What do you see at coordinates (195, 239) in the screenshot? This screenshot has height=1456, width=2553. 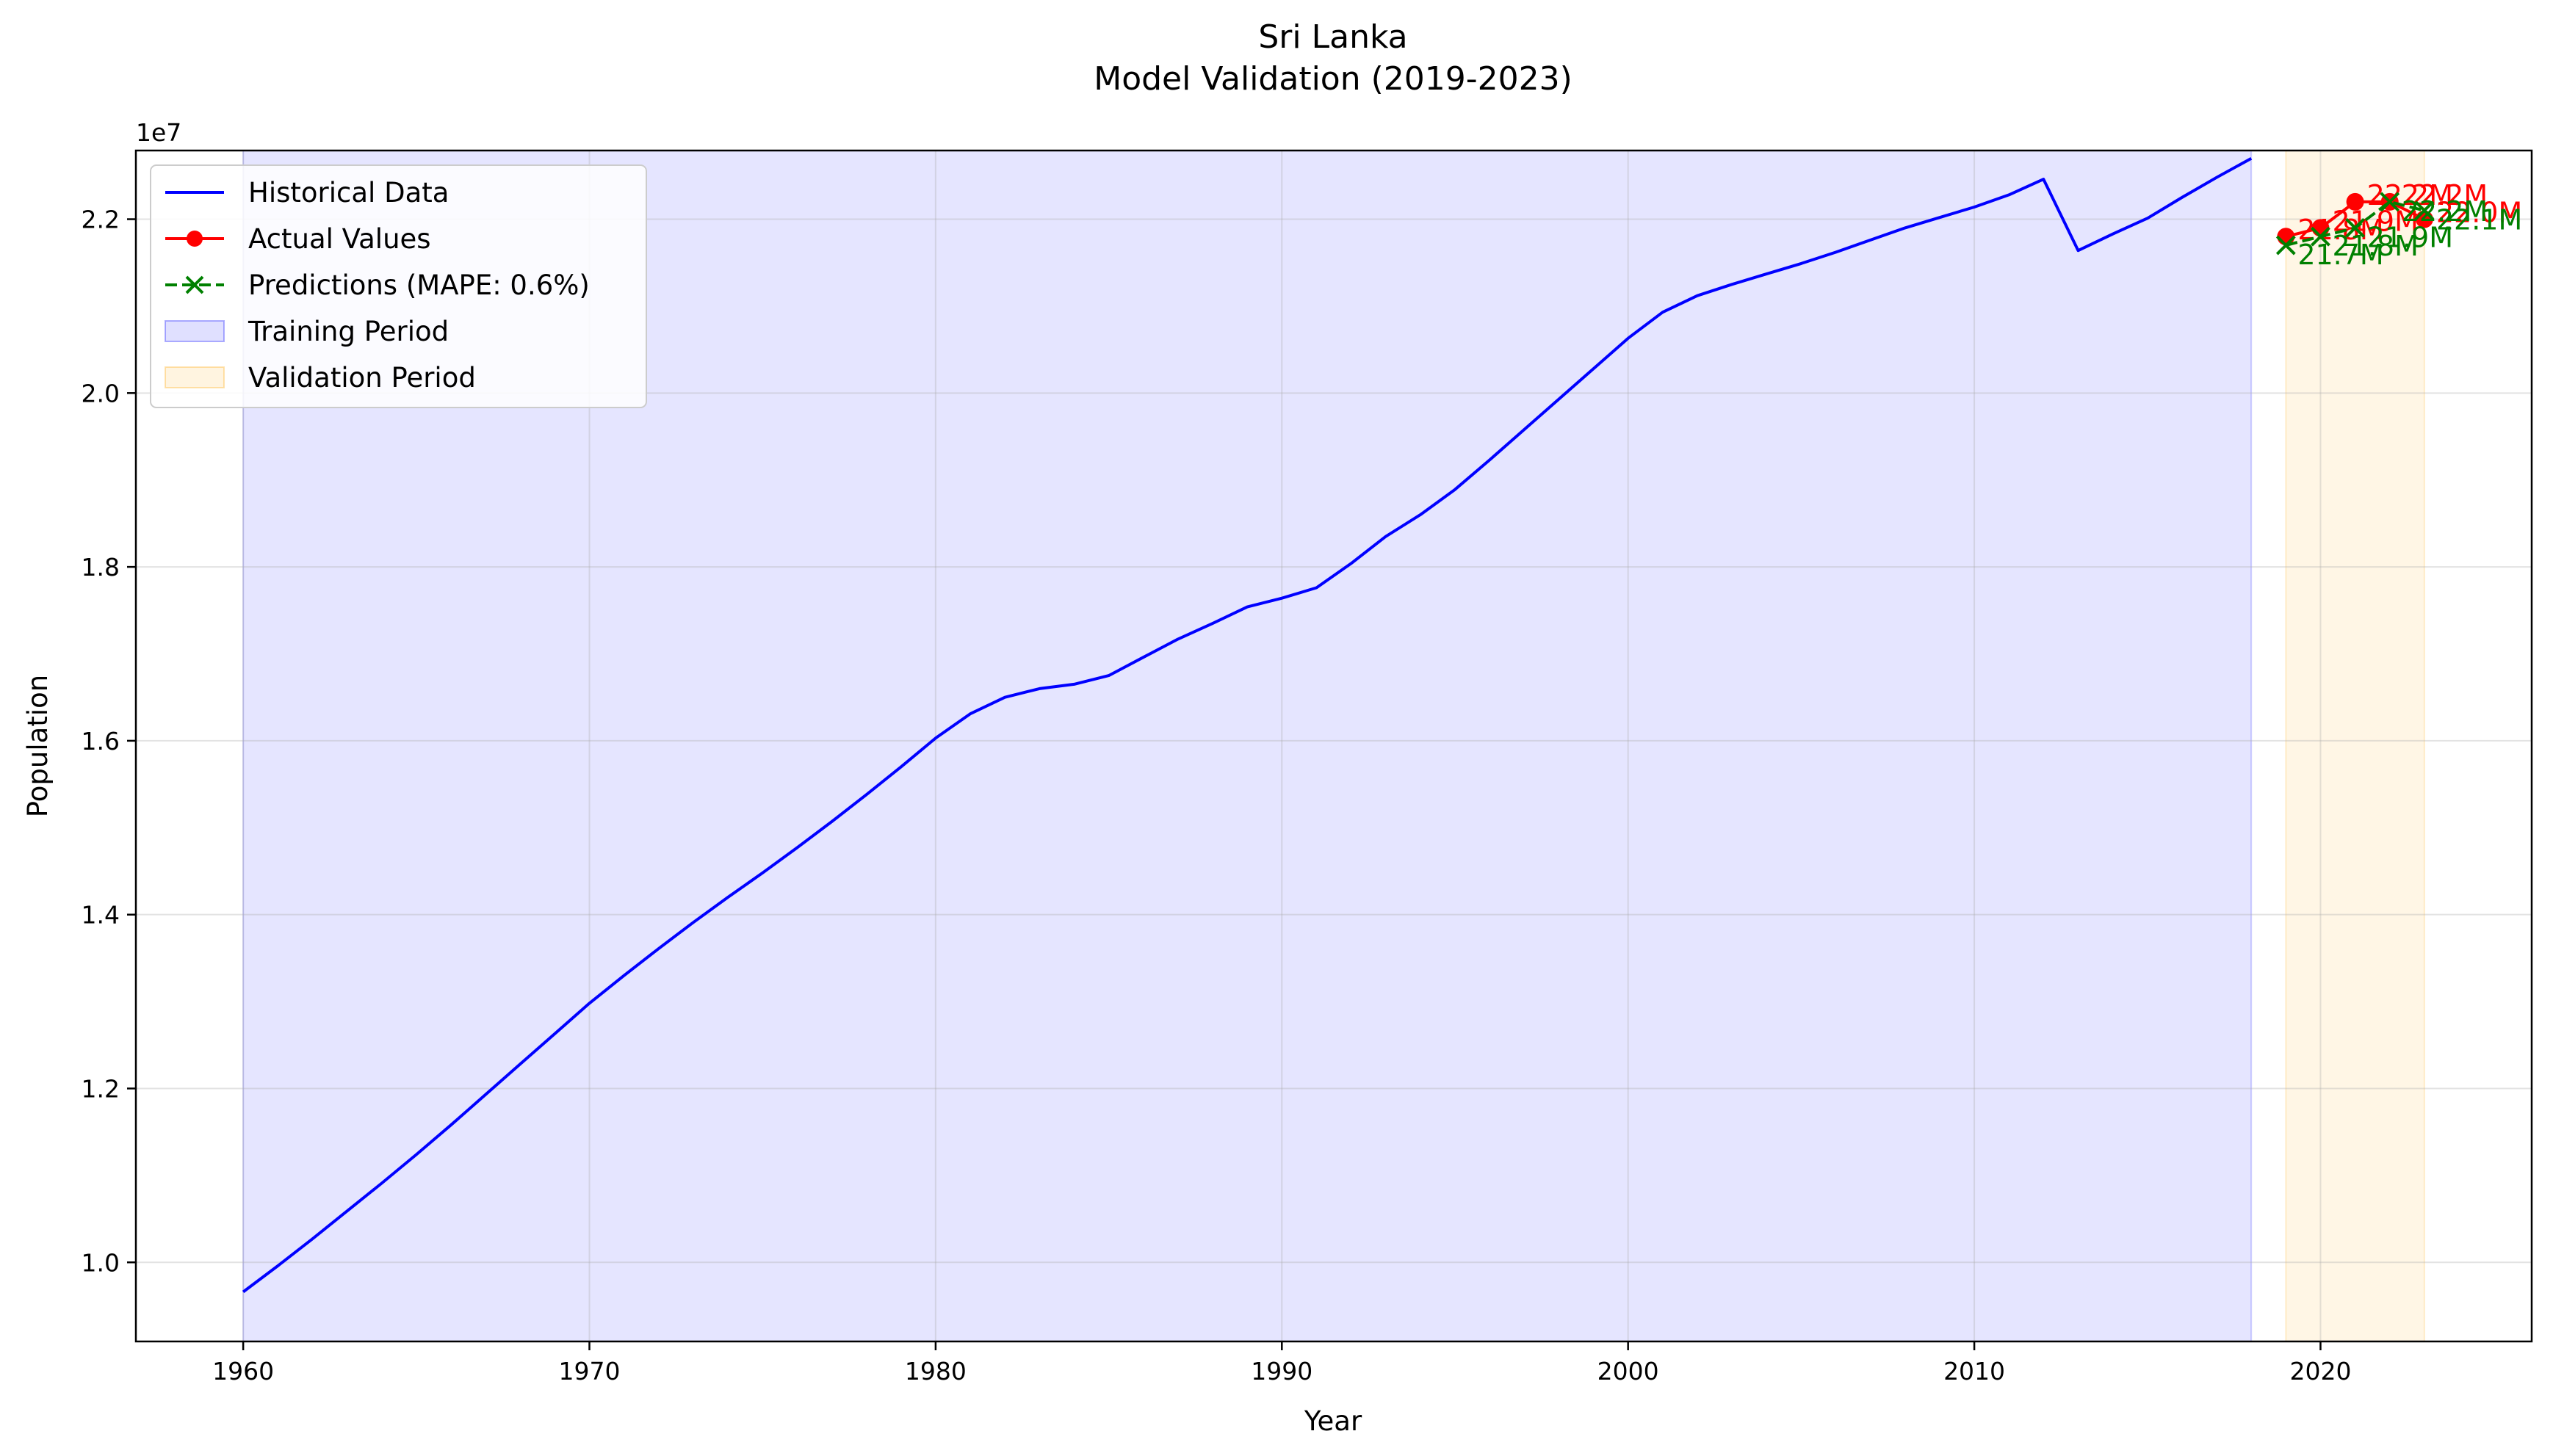 I see `legend-actual-marker` at bounding box center [195, 239].